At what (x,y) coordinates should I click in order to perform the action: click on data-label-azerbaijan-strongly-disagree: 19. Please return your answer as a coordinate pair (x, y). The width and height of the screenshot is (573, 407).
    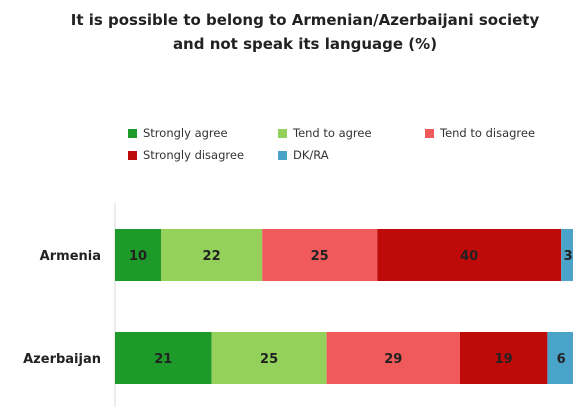
    Looking at the image, I should click on (504, 359).